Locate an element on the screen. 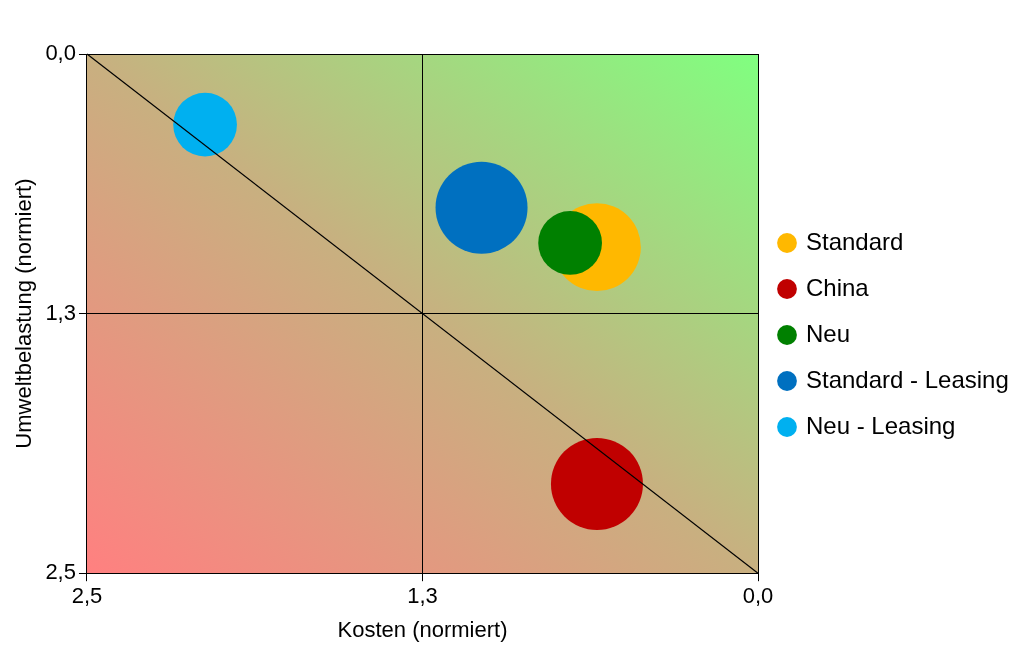 The height and width of the screenshot is (658, 1018). legend-label: Neu is located at coordinates (828, 333).